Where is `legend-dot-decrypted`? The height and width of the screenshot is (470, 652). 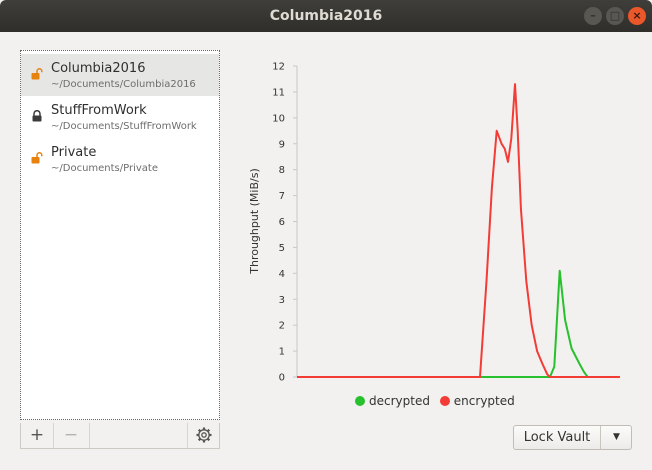 legend-dot-decrypted is located at coordinates (360, 401).